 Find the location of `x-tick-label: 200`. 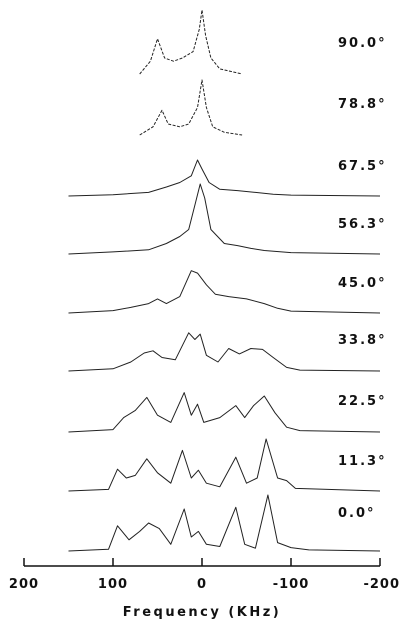

x-tick-label: 200 is located at coordinates (24, 584).